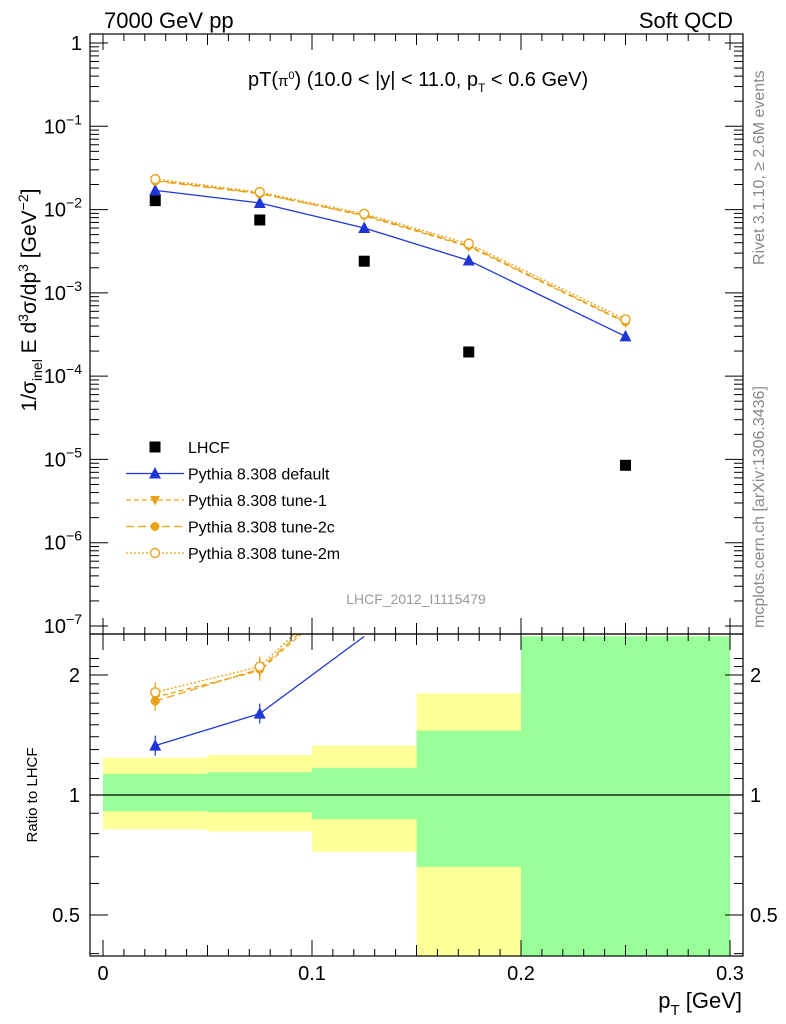  What do you see at coordinates (63, 208) in the screenshot?
I see `tick-label: 10⁻²` at bounding box center [63, 208].